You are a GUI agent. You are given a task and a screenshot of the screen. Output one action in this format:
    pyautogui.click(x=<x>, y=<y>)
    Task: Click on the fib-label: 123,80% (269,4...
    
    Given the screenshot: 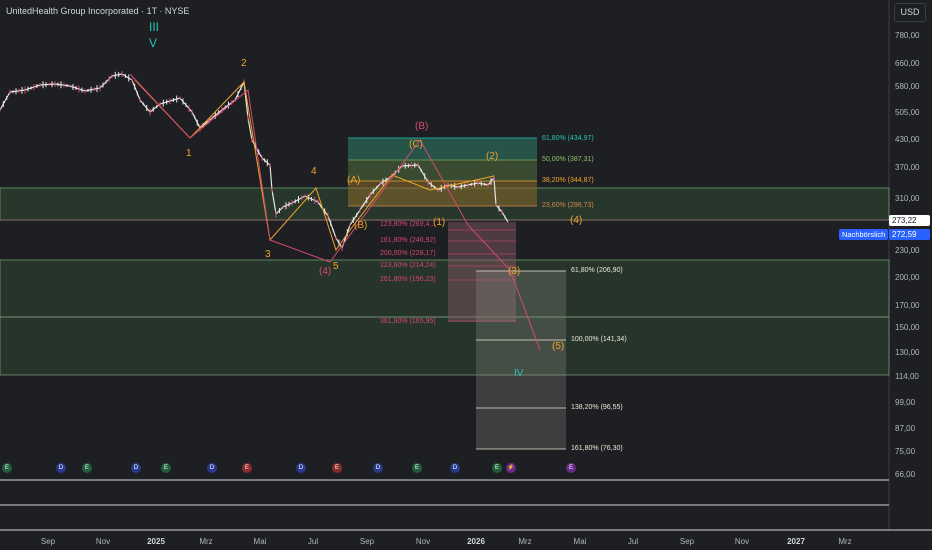 What is the action you would take?
    pyautogui.click(x=408, y=224)
    